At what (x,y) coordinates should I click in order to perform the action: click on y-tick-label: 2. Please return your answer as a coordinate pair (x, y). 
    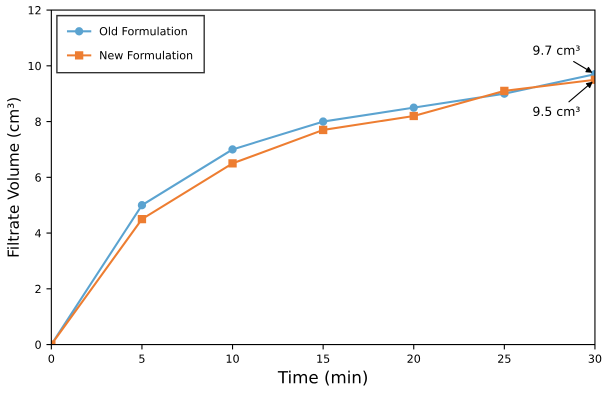
    Looking at the image, I should click on (38, 289).